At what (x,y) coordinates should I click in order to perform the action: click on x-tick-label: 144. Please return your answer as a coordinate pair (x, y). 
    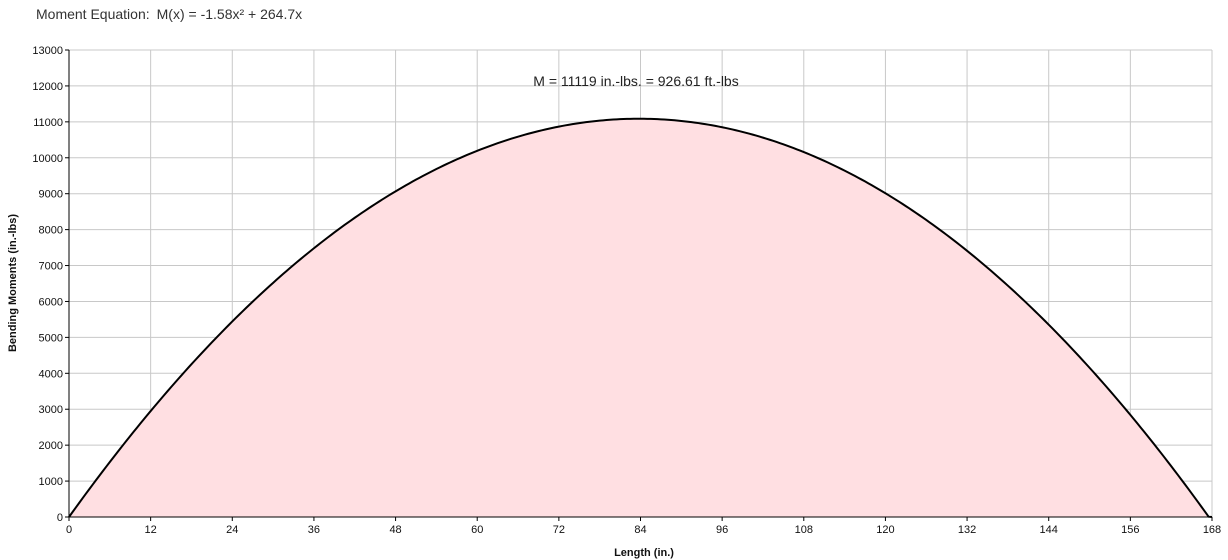
    Looking at the image, I should click on (1049, 530).